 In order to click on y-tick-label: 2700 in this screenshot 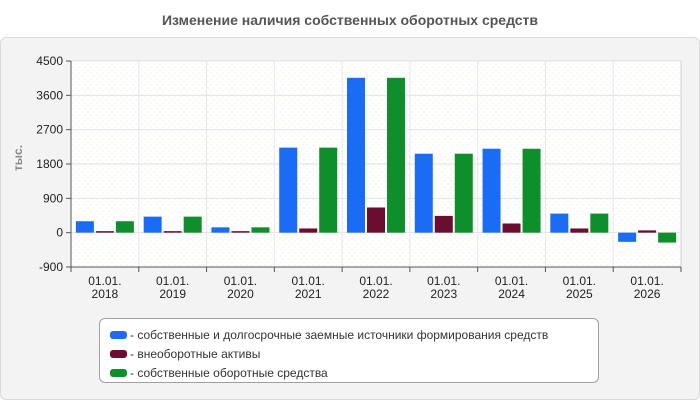, I will do `click(49, 130)`.